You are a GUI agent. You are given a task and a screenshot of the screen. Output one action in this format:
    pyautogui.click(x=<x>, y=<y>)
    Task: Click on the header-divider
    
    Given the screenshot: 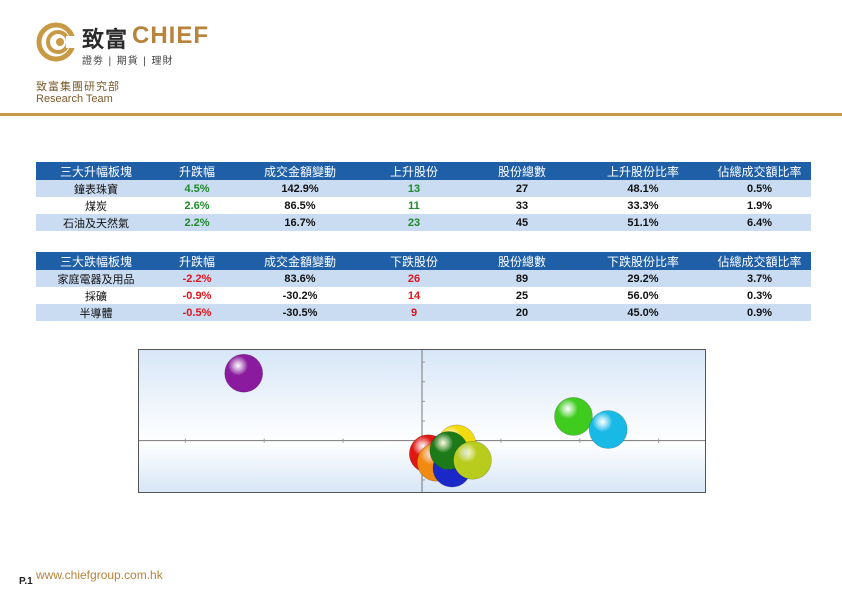 What is the action you would take?
    pyautogui.click(x=421, y=114)
    